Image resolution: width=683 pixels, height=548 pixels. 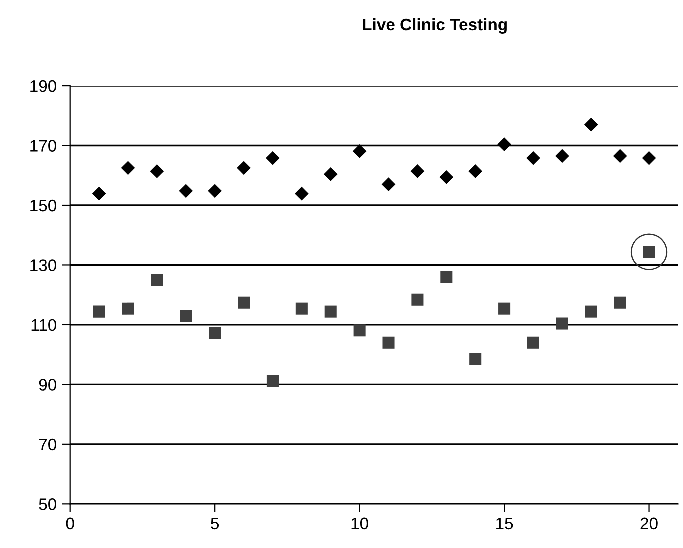 I want to click on y-tick-label: 110, so click(x=44, y=325).